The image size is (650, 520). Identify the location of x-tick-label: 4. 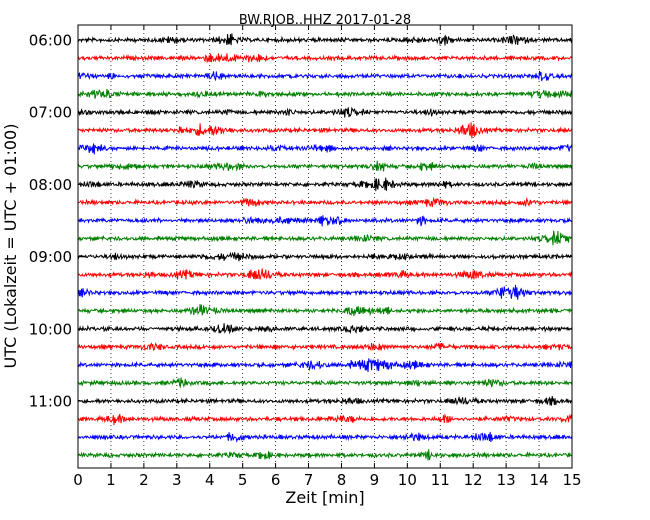
(210, 480).